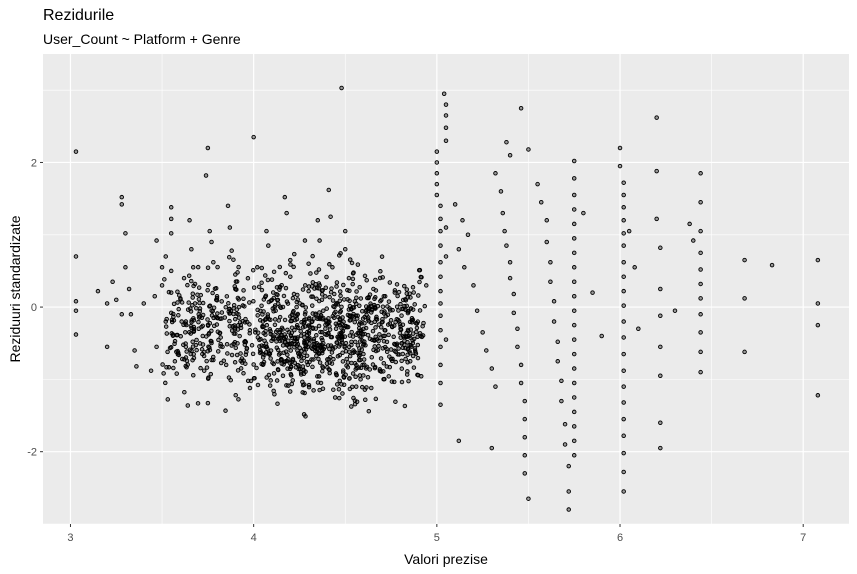 The height and width of the screenshot is (574, 857). What do you see at coordinates (620, 538) in the screenshot?
I see `x-tick-label: 6` at bounding box center [620, 538].